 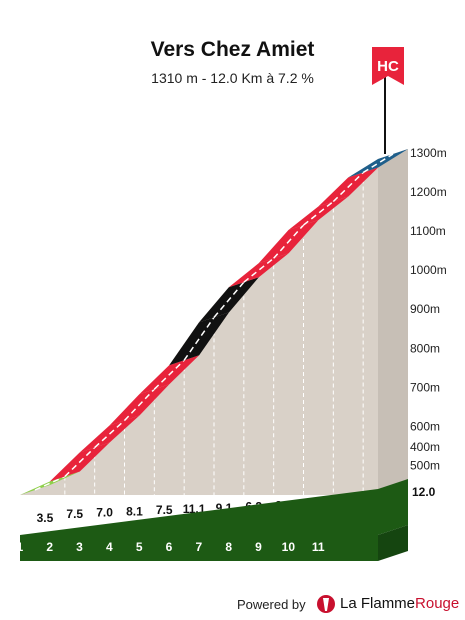 What do you see at coordinates (425, 426) in the screenshot?
I see `y-tick-label: 600m` at bounding box center [425, 426].